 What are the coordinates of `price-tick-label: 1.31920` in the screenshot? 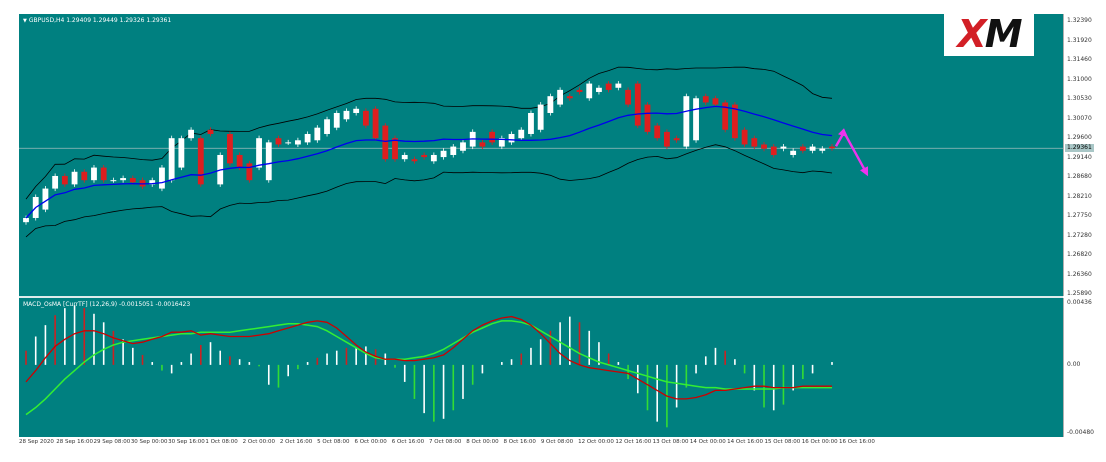 It's located at (1079, 40).